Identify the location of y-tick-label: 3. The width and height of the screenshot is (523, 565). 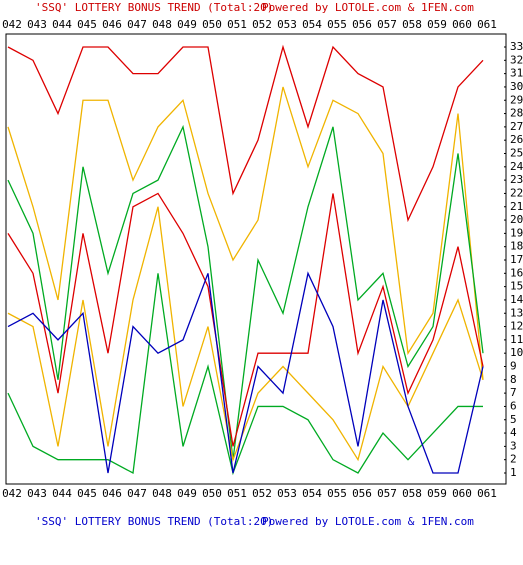
(513, 445).